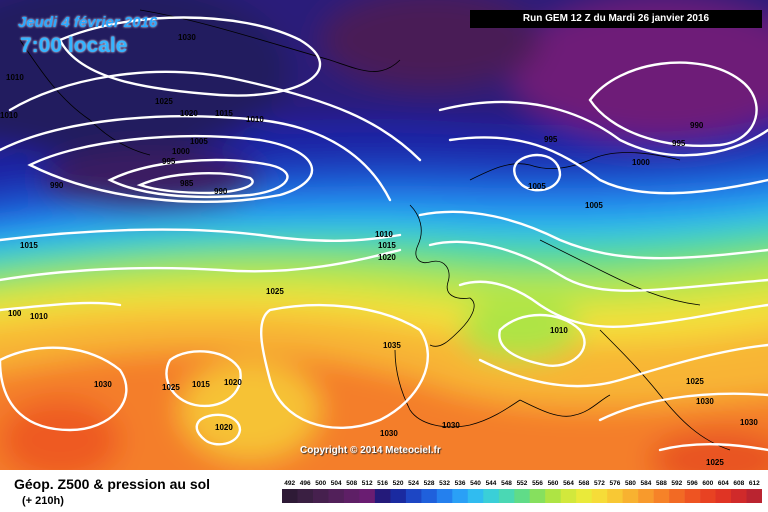 The height and width of the screenshot is (512, 768). I want to click on isobar-label: 1035, so click(392, 345).